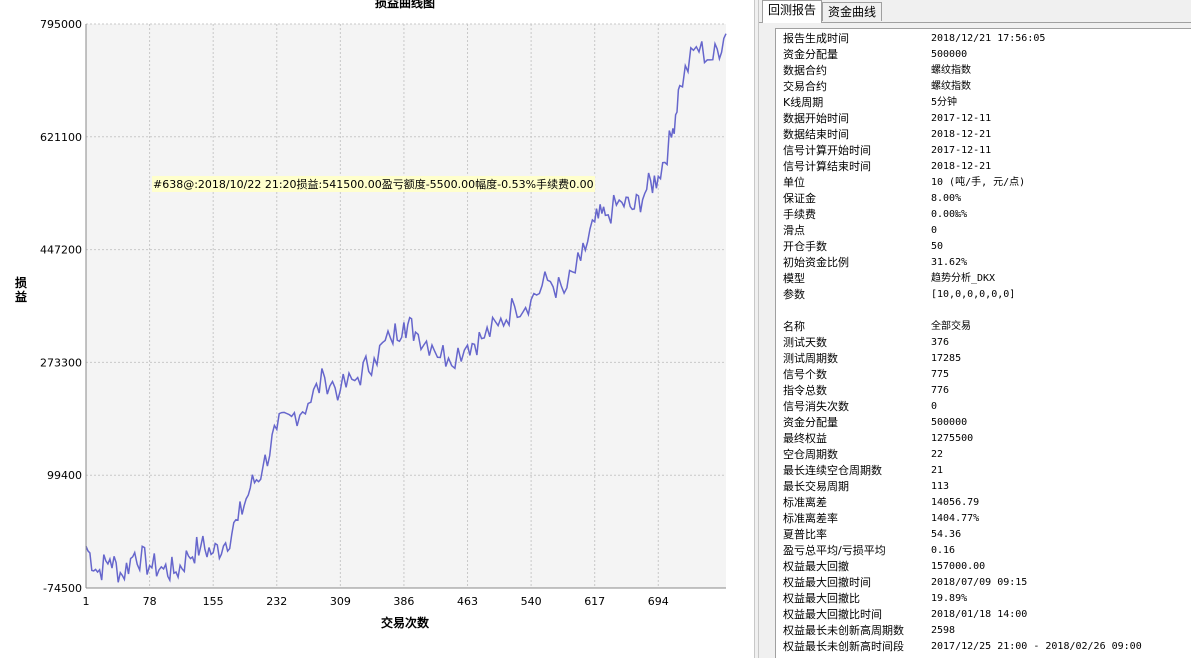 The height and width of the screenshot is (658, 1191). What do you see at coordinates (805, 390) in the screenshot?
I see `report-key: 指令总数` at bounding box center [805, 390].